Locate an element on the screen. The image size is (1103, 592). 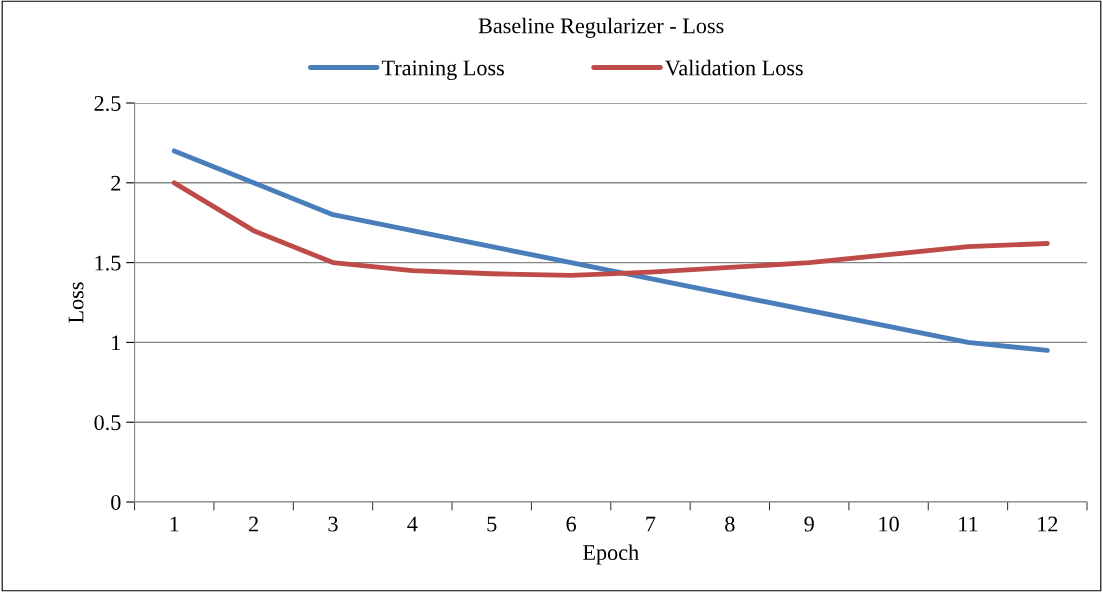
y-tick-label: 2 is located at coordinates (116, 183).